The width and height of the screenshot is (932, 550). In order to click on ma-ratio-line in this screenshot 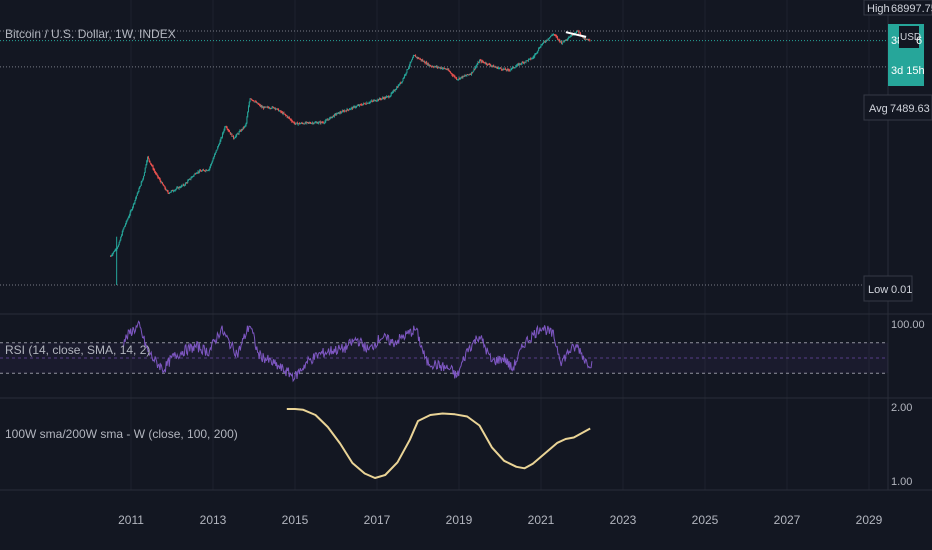, I will do `click(438, 443)`.